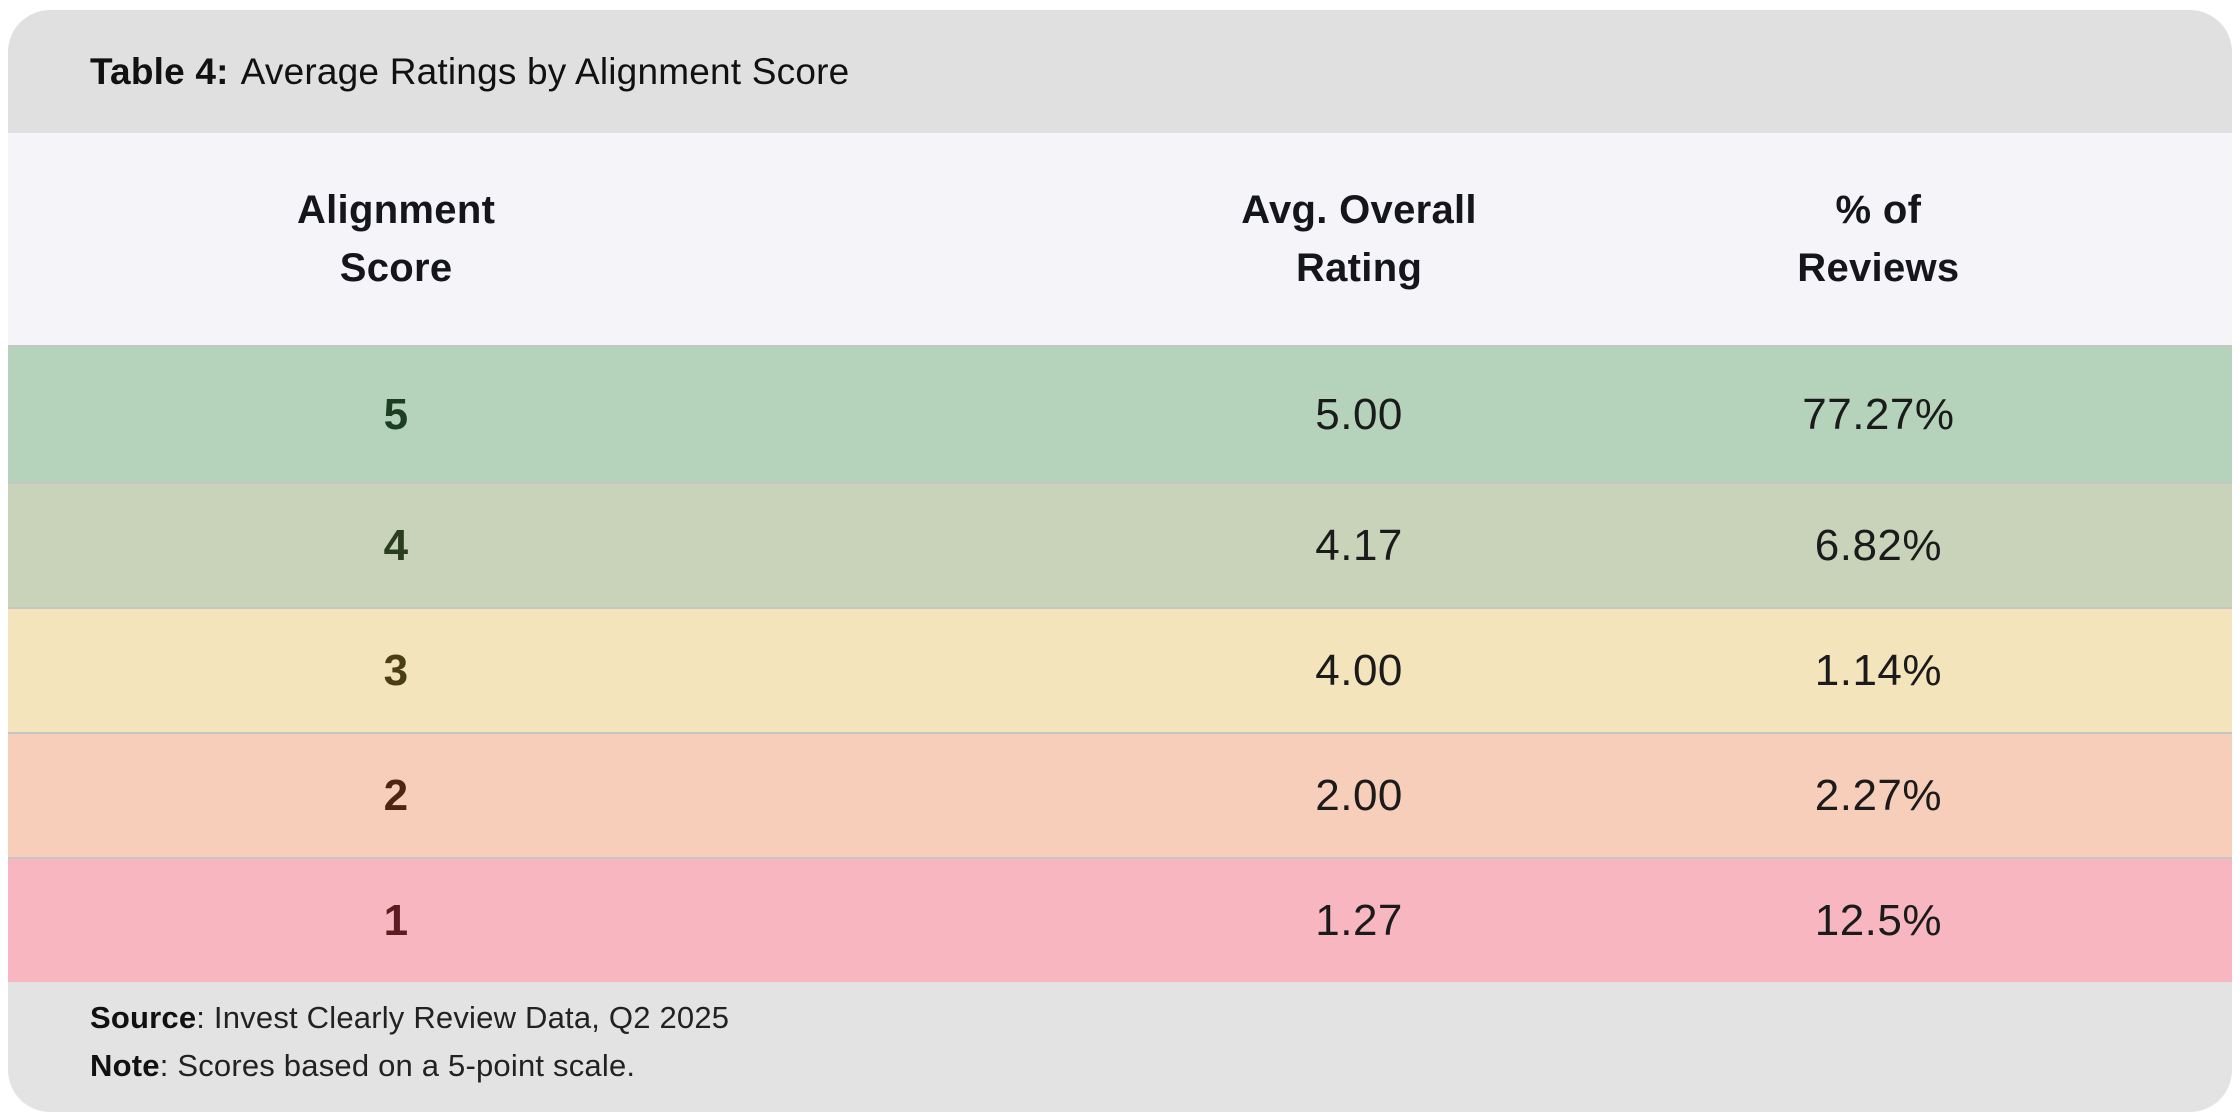 This screenshot has width=2240, height=1120. Describe the element at coordinates (125, 1065) in the screenshot. I see `note-label: Note` at that location.